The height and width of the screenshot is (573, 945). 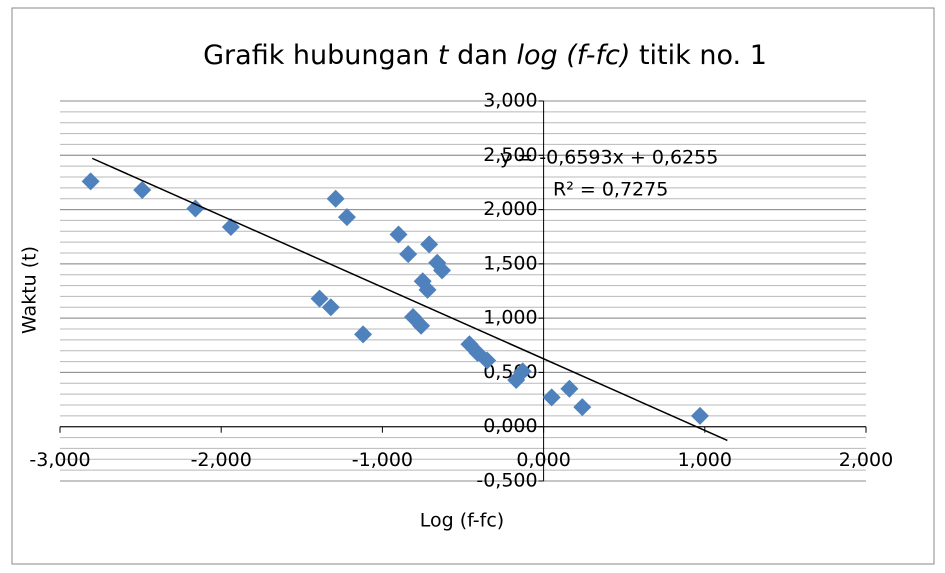 What do you see at coordinates (866, 460) in the screenshot?
I see `x-tick-label: 2,000` at bounding box center [866, 460].